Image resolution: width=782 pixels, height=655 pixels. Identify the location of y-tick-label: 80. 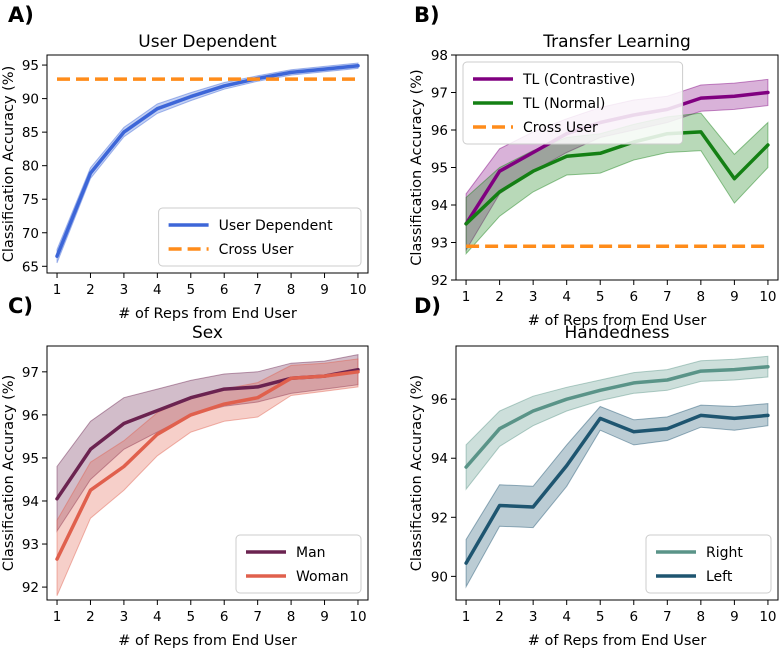
(30, 167).